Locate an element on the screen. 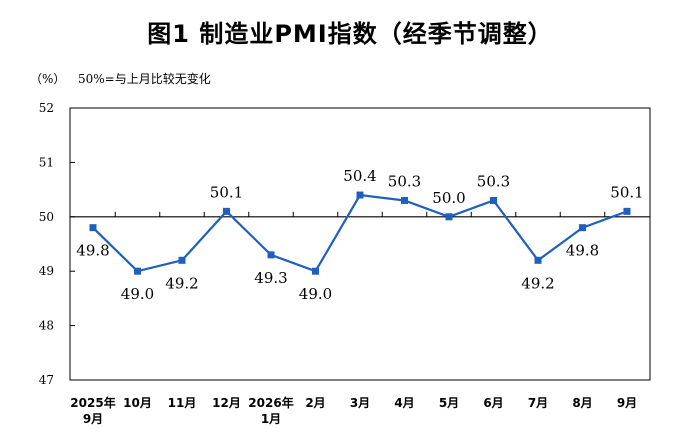 The height and width of the screenshot is (441, 700). chart-title: 图1 制造业PMI指数（经季节调整） is located at coordinates (350, 34).